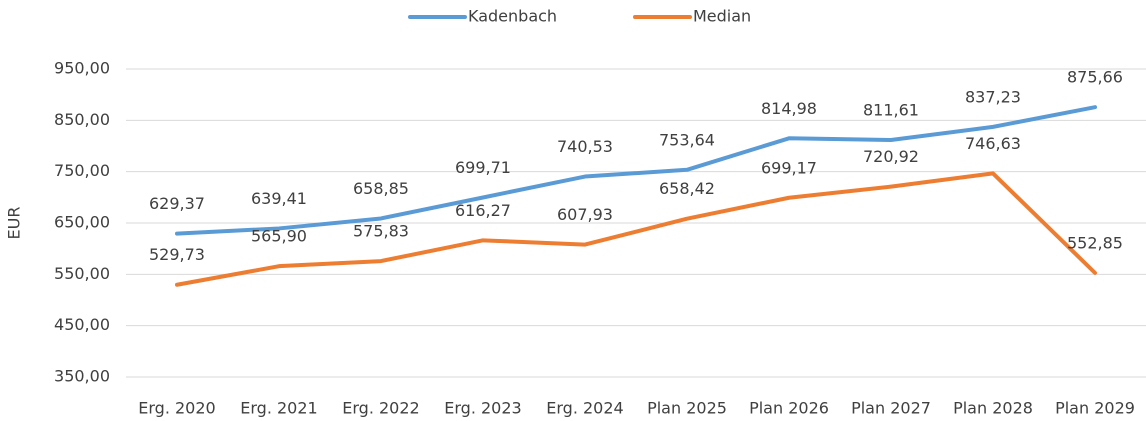  I want to click on data-label: 529,73, so click(177, 254).